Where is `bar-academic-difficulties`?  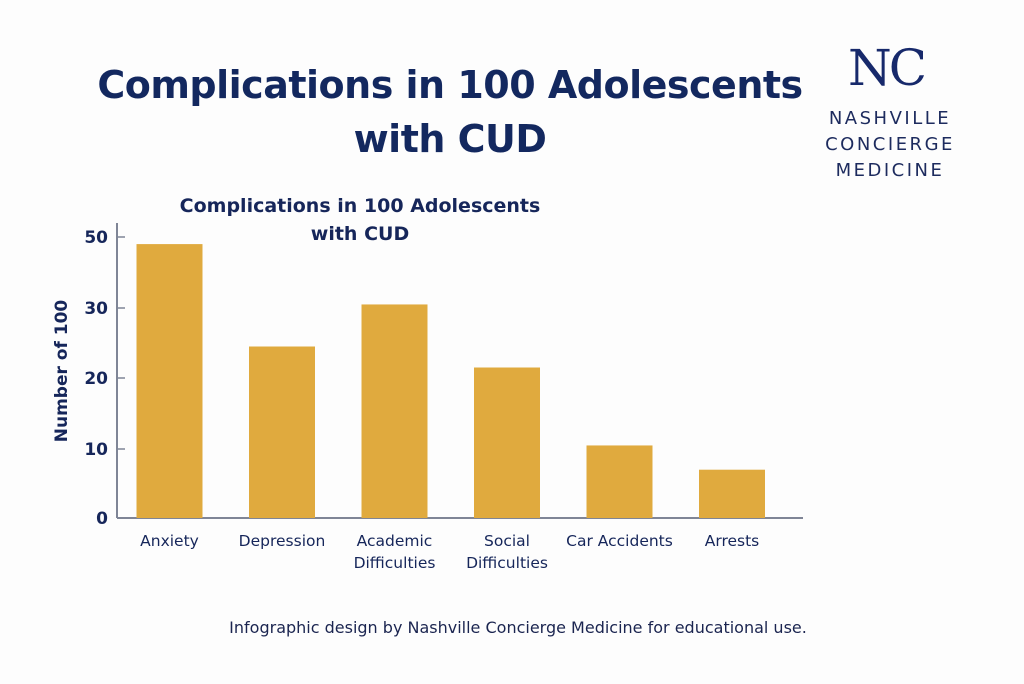
bar-academic-difficulties is located at coordinates (394, 411).